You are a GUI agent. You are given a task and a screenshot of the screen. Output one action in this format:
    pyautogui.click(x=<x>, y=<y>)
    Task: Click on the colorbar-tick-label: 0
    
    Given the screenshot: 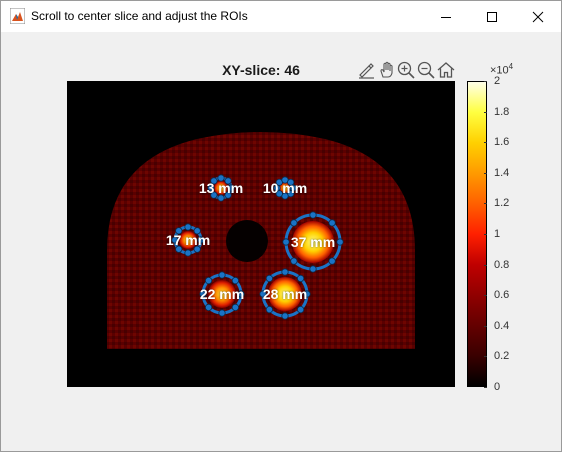 What is the action you would take?
    pyautogui.click(x=497, y=387)
    